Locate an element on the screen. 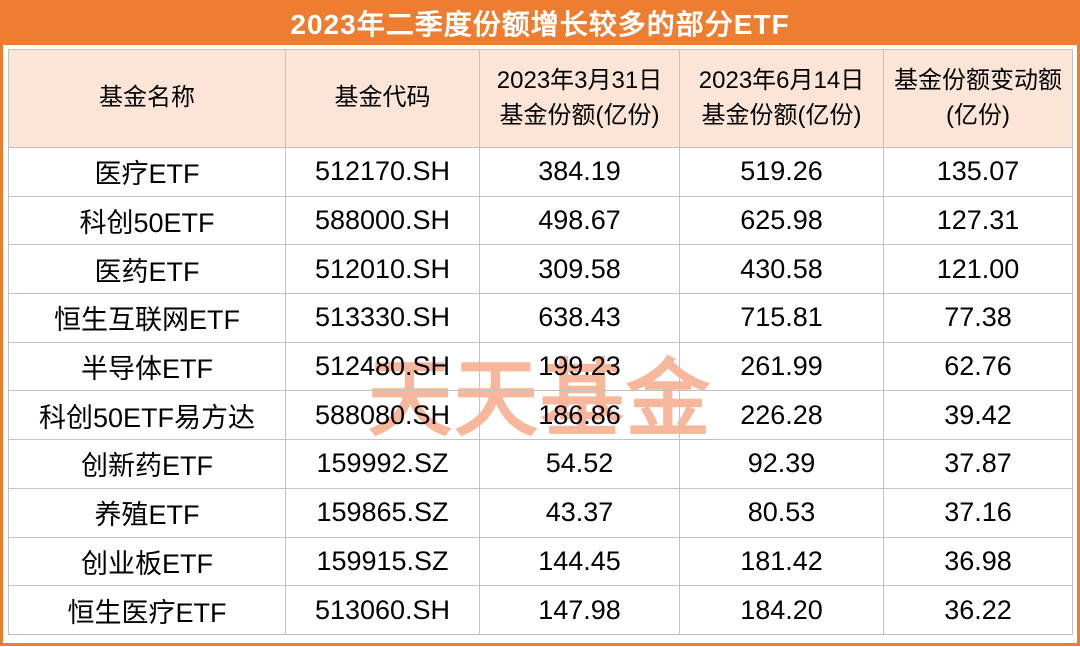 The height and width of the screenshot is (647, 1080). fund-code-cell: 512010.SH is located at coordinates (382, 269).